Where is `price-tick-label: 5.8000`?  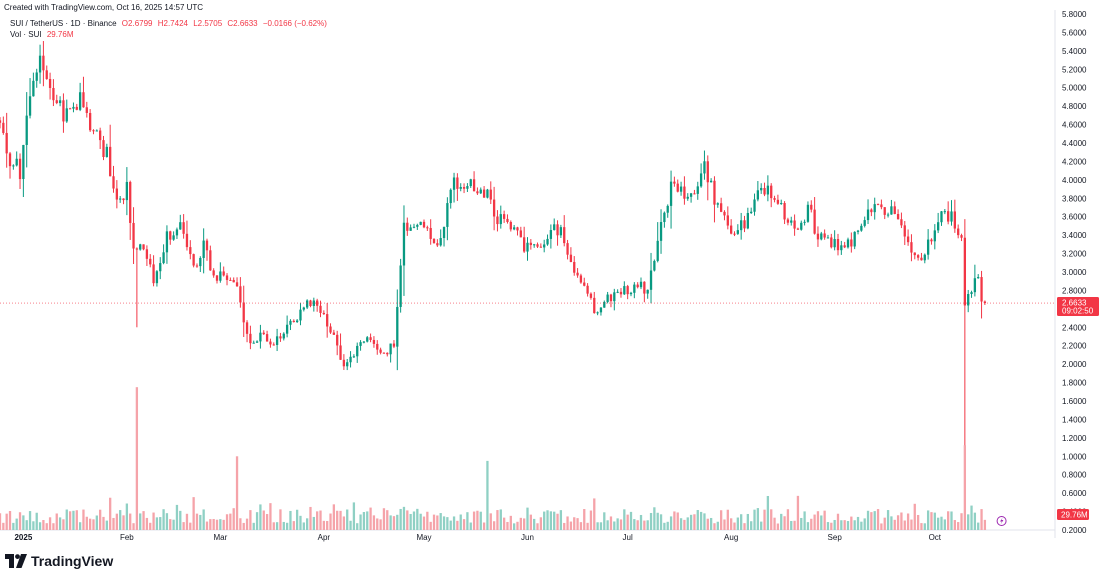
price-tick-label: 5.8000 is located at coordinates (1074, 14).